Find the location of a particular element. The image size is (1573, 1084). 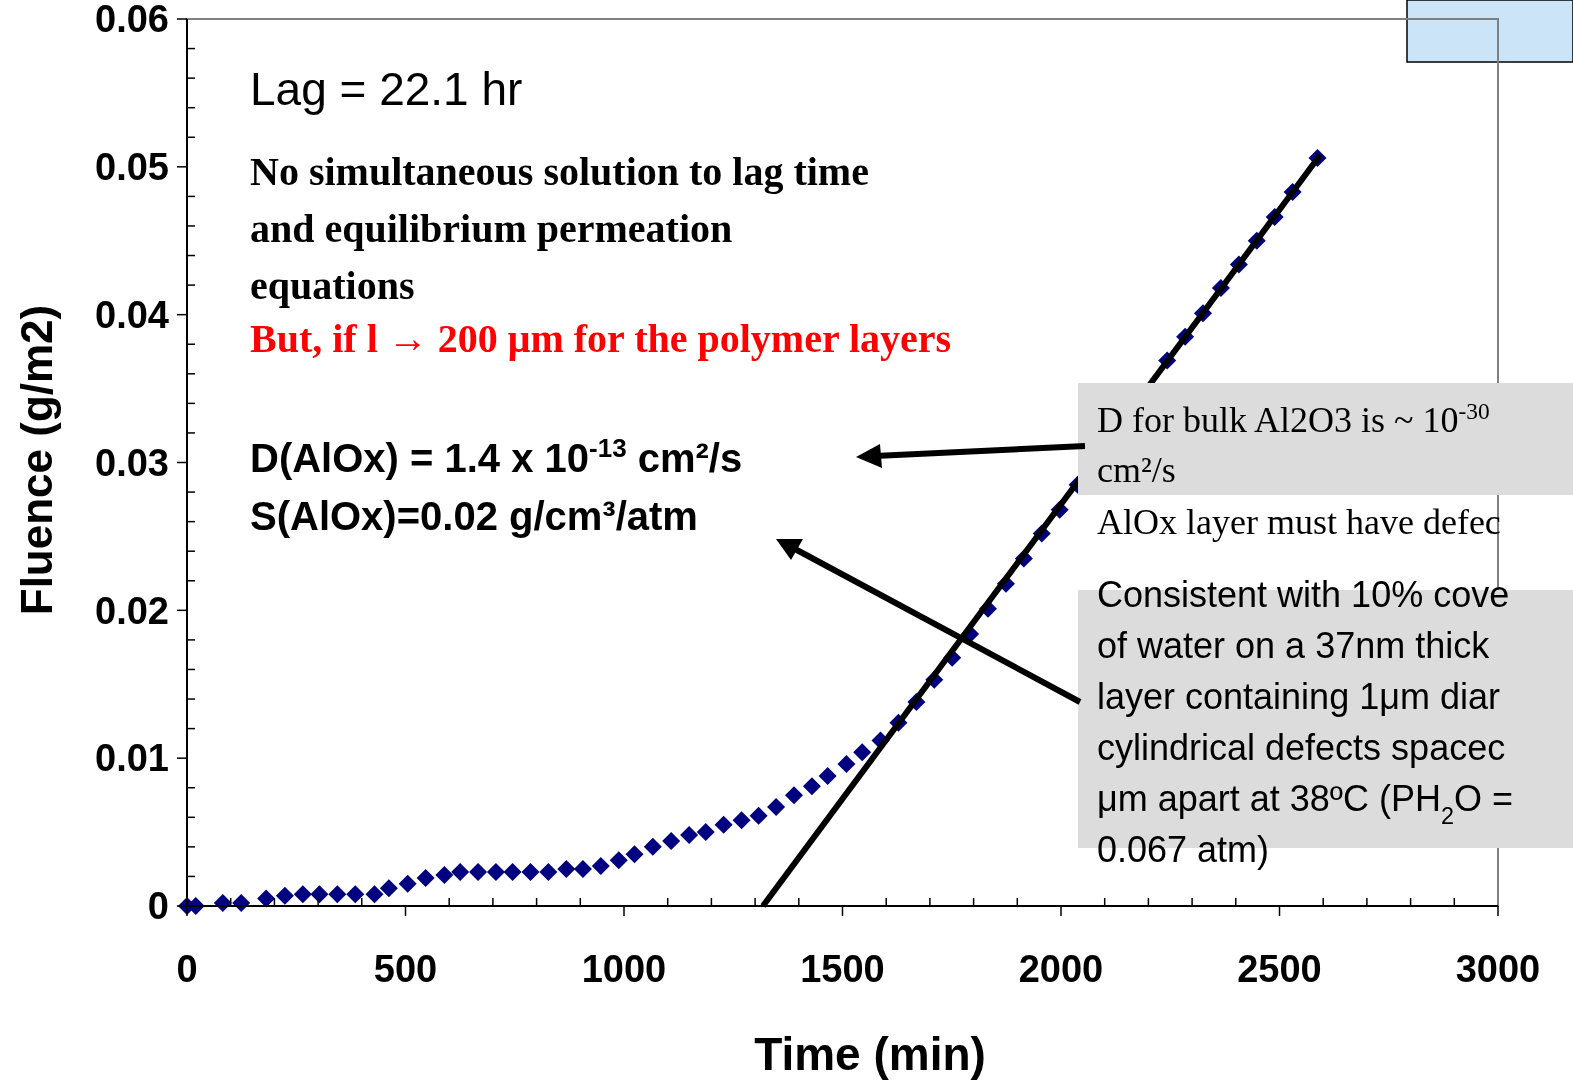

annotation: Lag = 22.1 hr is located at coordinates (386, 89).